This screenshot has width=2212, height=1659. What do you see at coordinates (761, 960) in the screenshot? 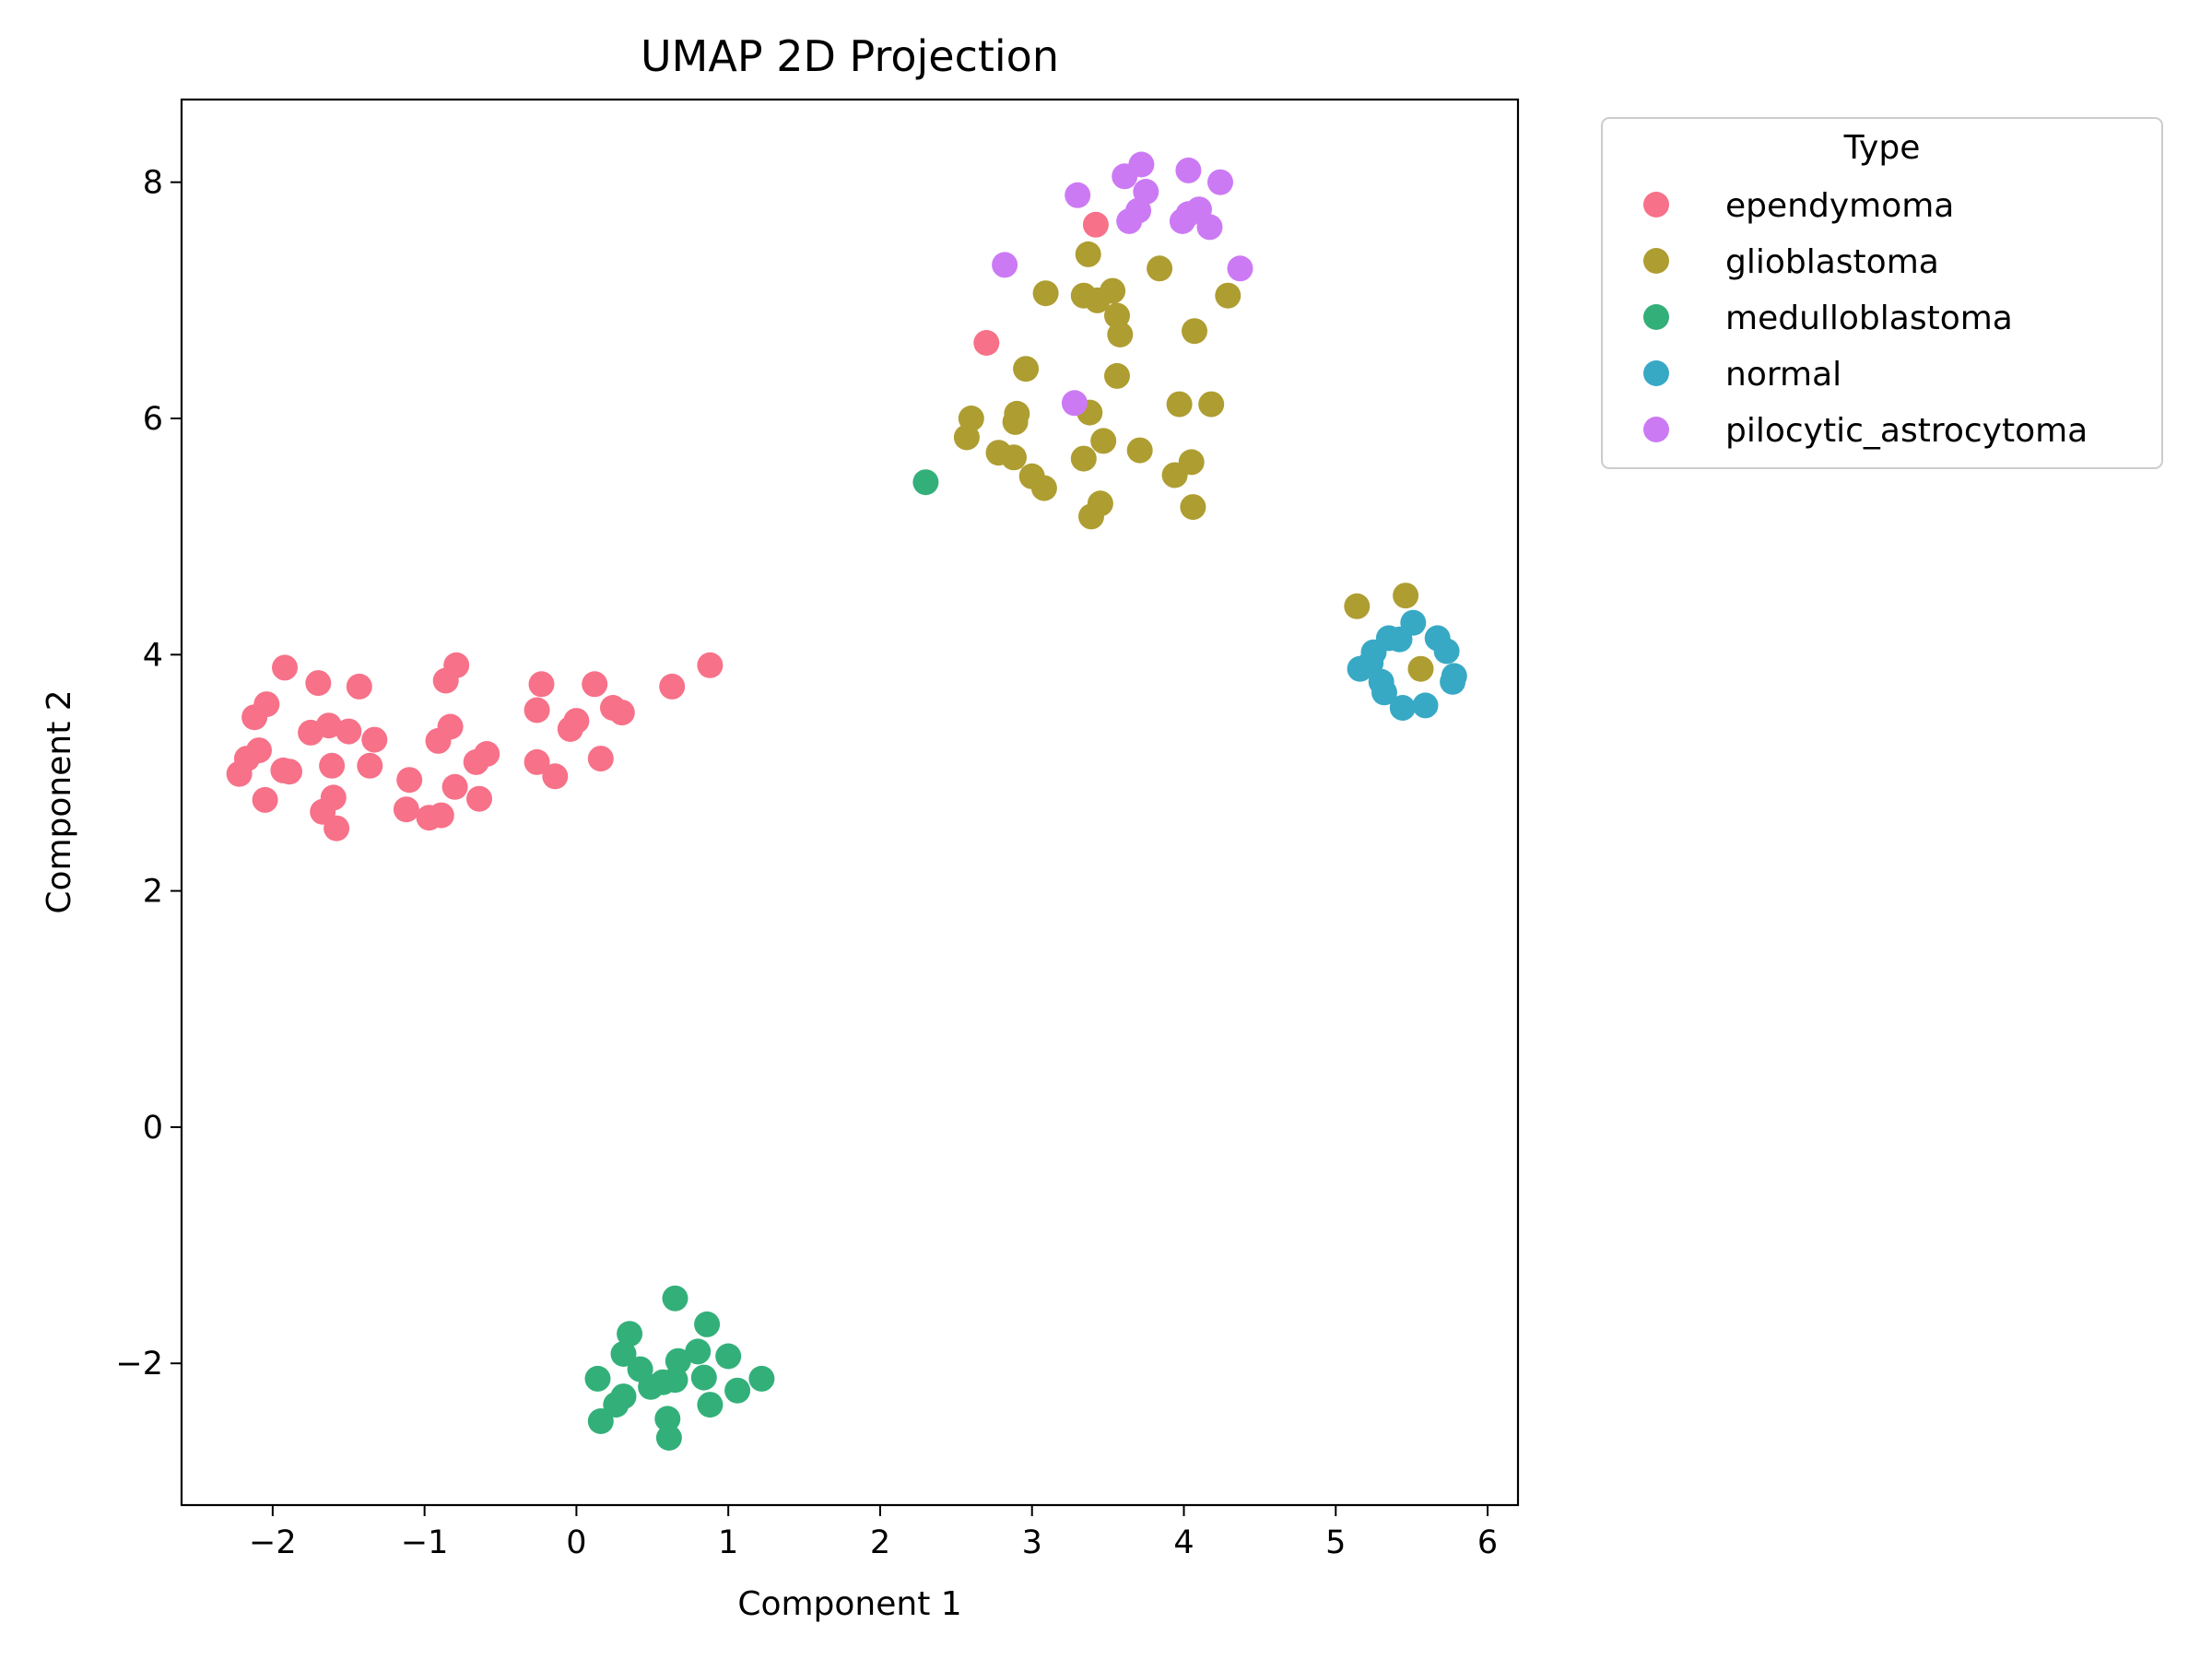
I see `series-medulloblastoma` at bounding box center [761, 960].